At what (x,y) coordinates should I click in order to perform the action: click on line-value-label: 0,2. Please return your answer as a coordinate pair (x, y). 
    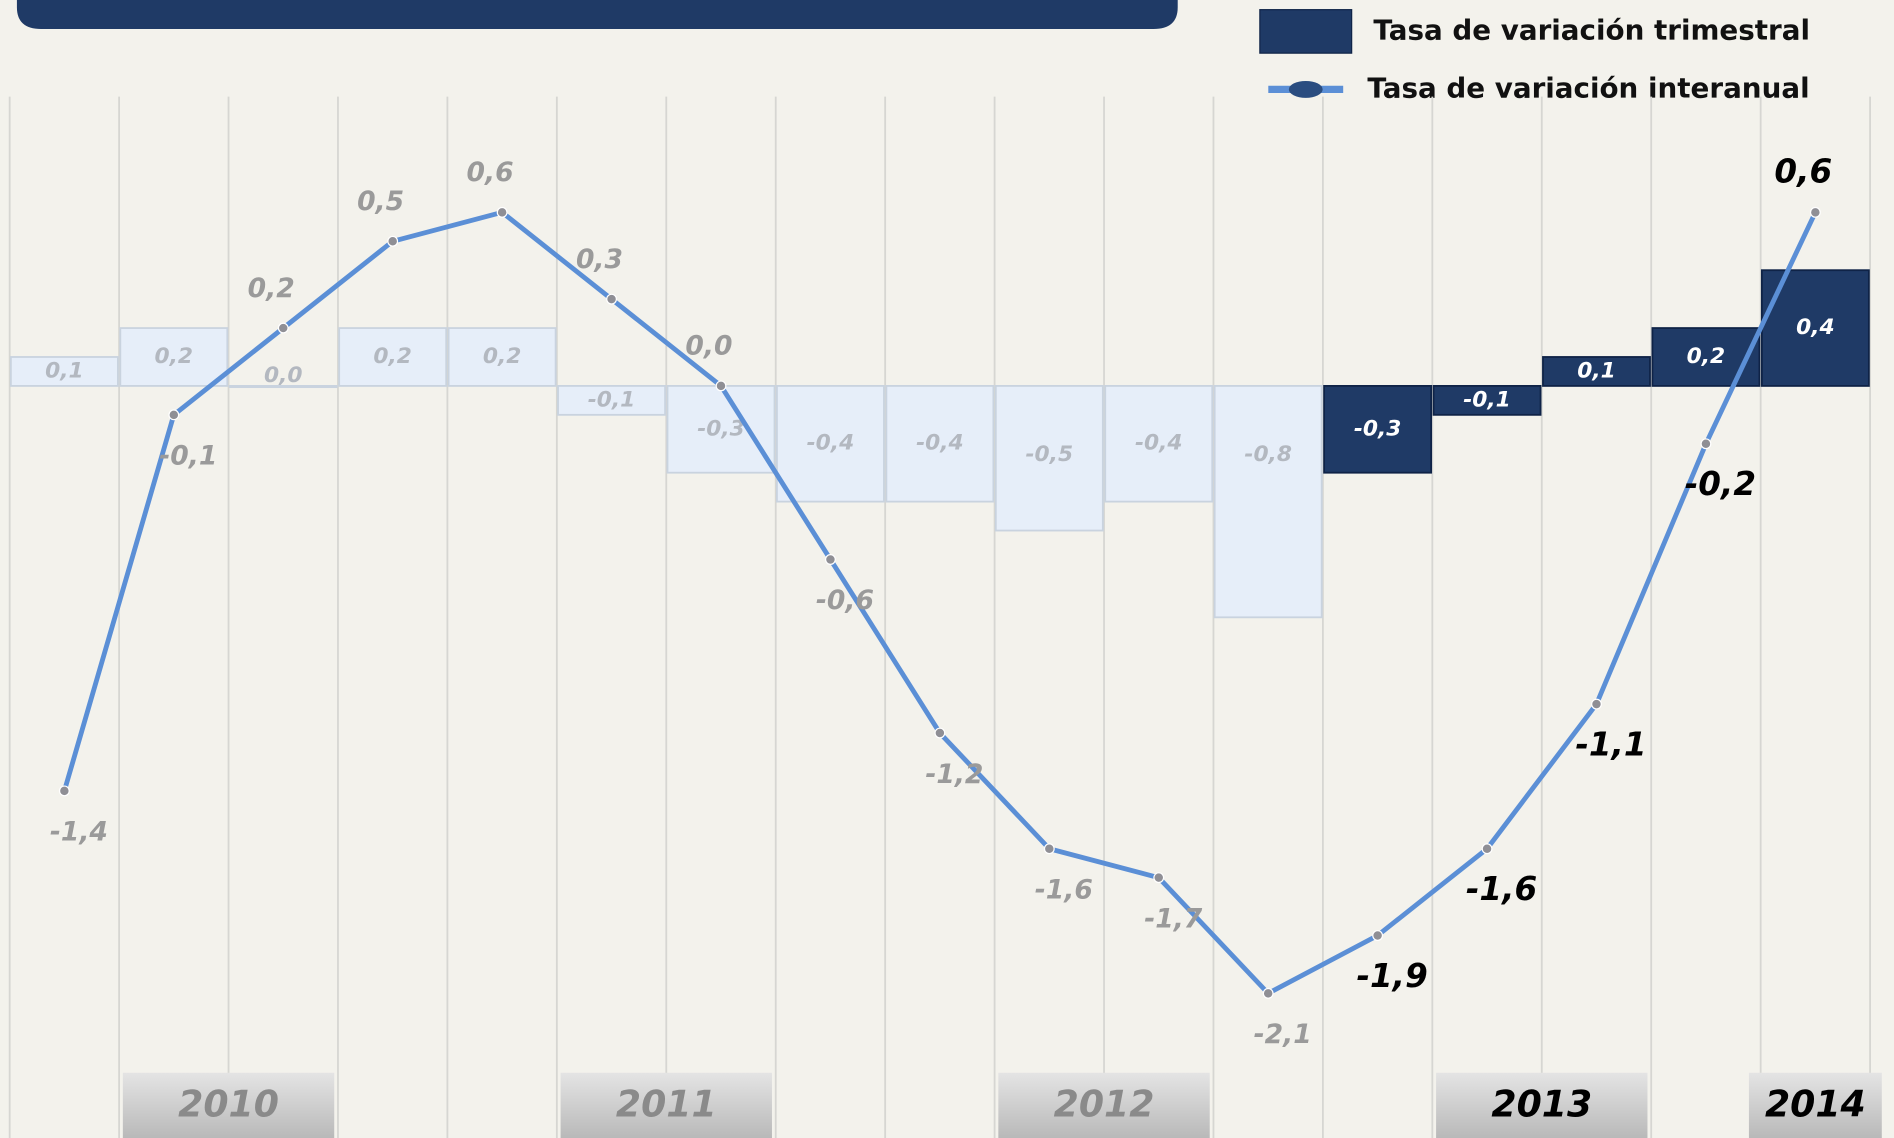
    Looking at the image, I should click on (271, 288).